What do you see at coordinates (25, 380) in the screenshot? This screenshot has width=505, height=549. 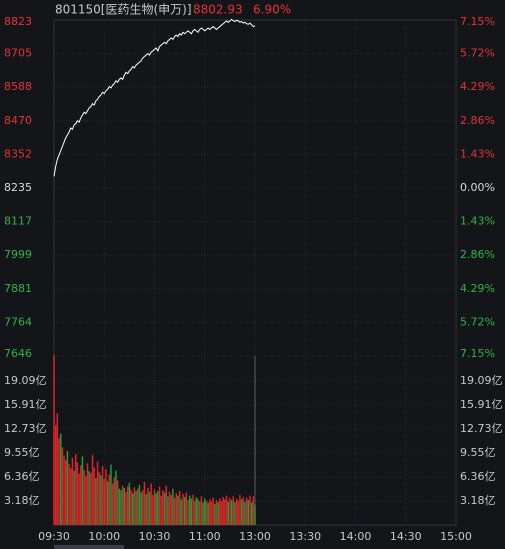 I see `y-tick-label: 19.09亿` at bounding box center [25, 380].